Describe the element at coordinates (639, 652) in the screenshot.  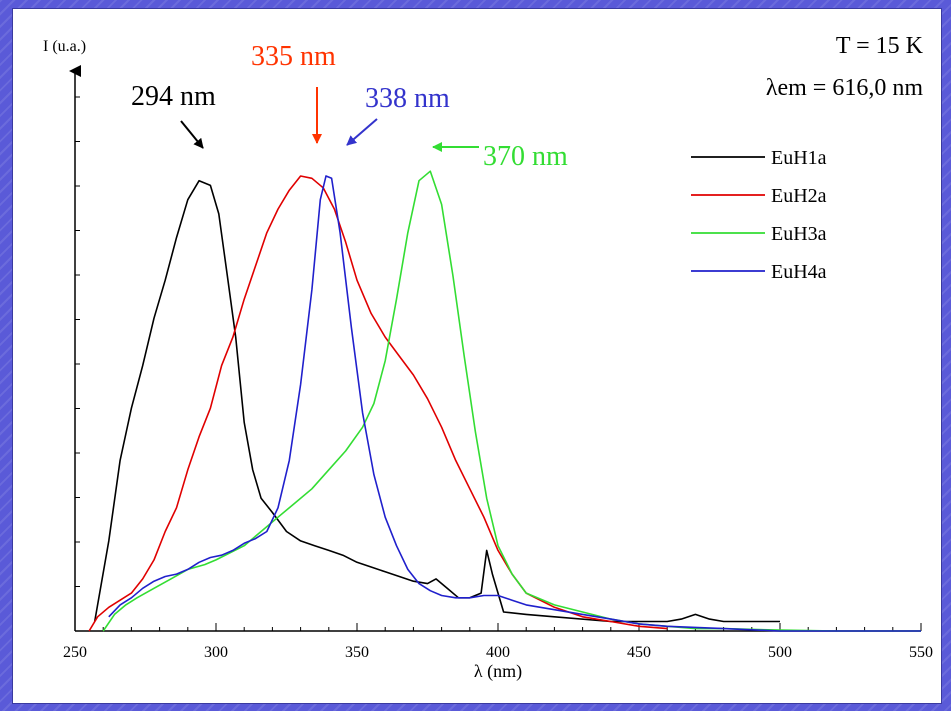
I see `x-tick-label: 450` at that location.